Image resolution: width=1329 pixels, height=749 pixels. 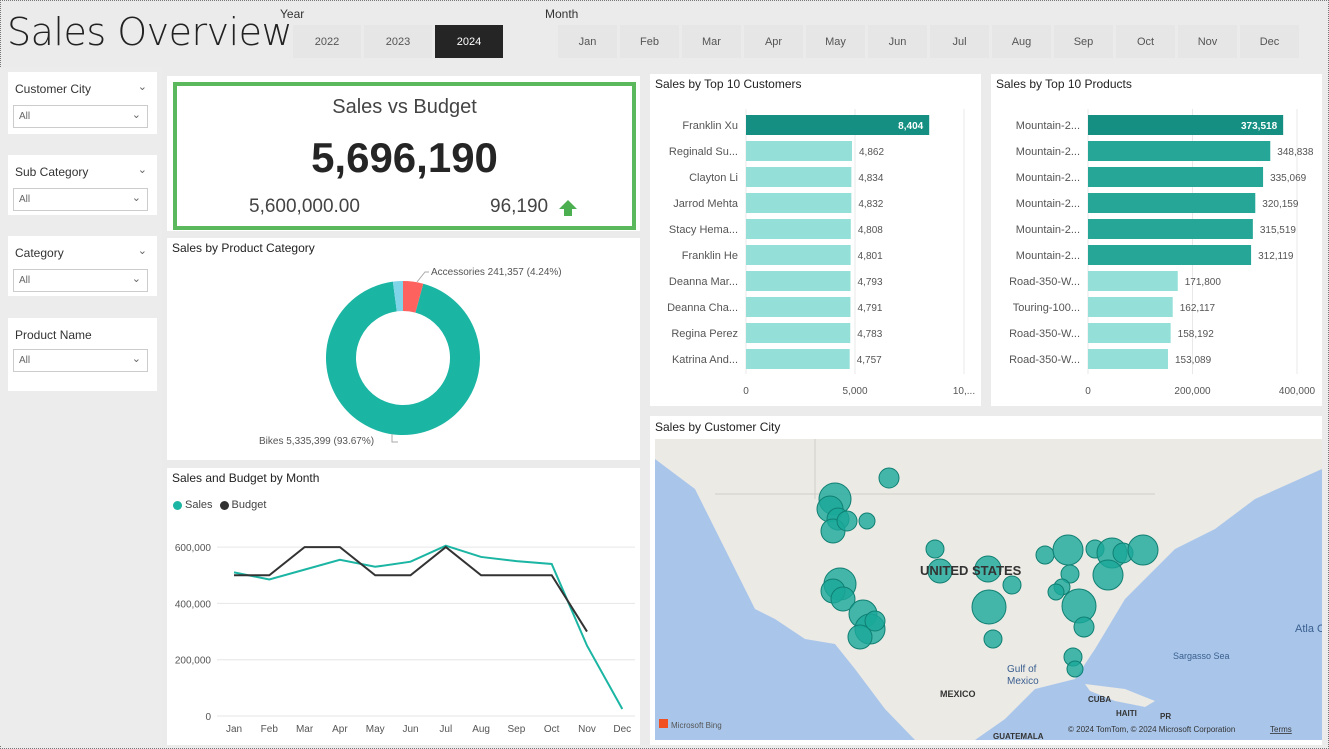 What do you see at coordinates (136, 279) in the screenshot?
I see `chevron-down-icon: ⌄` at bounding box center [136, 279].